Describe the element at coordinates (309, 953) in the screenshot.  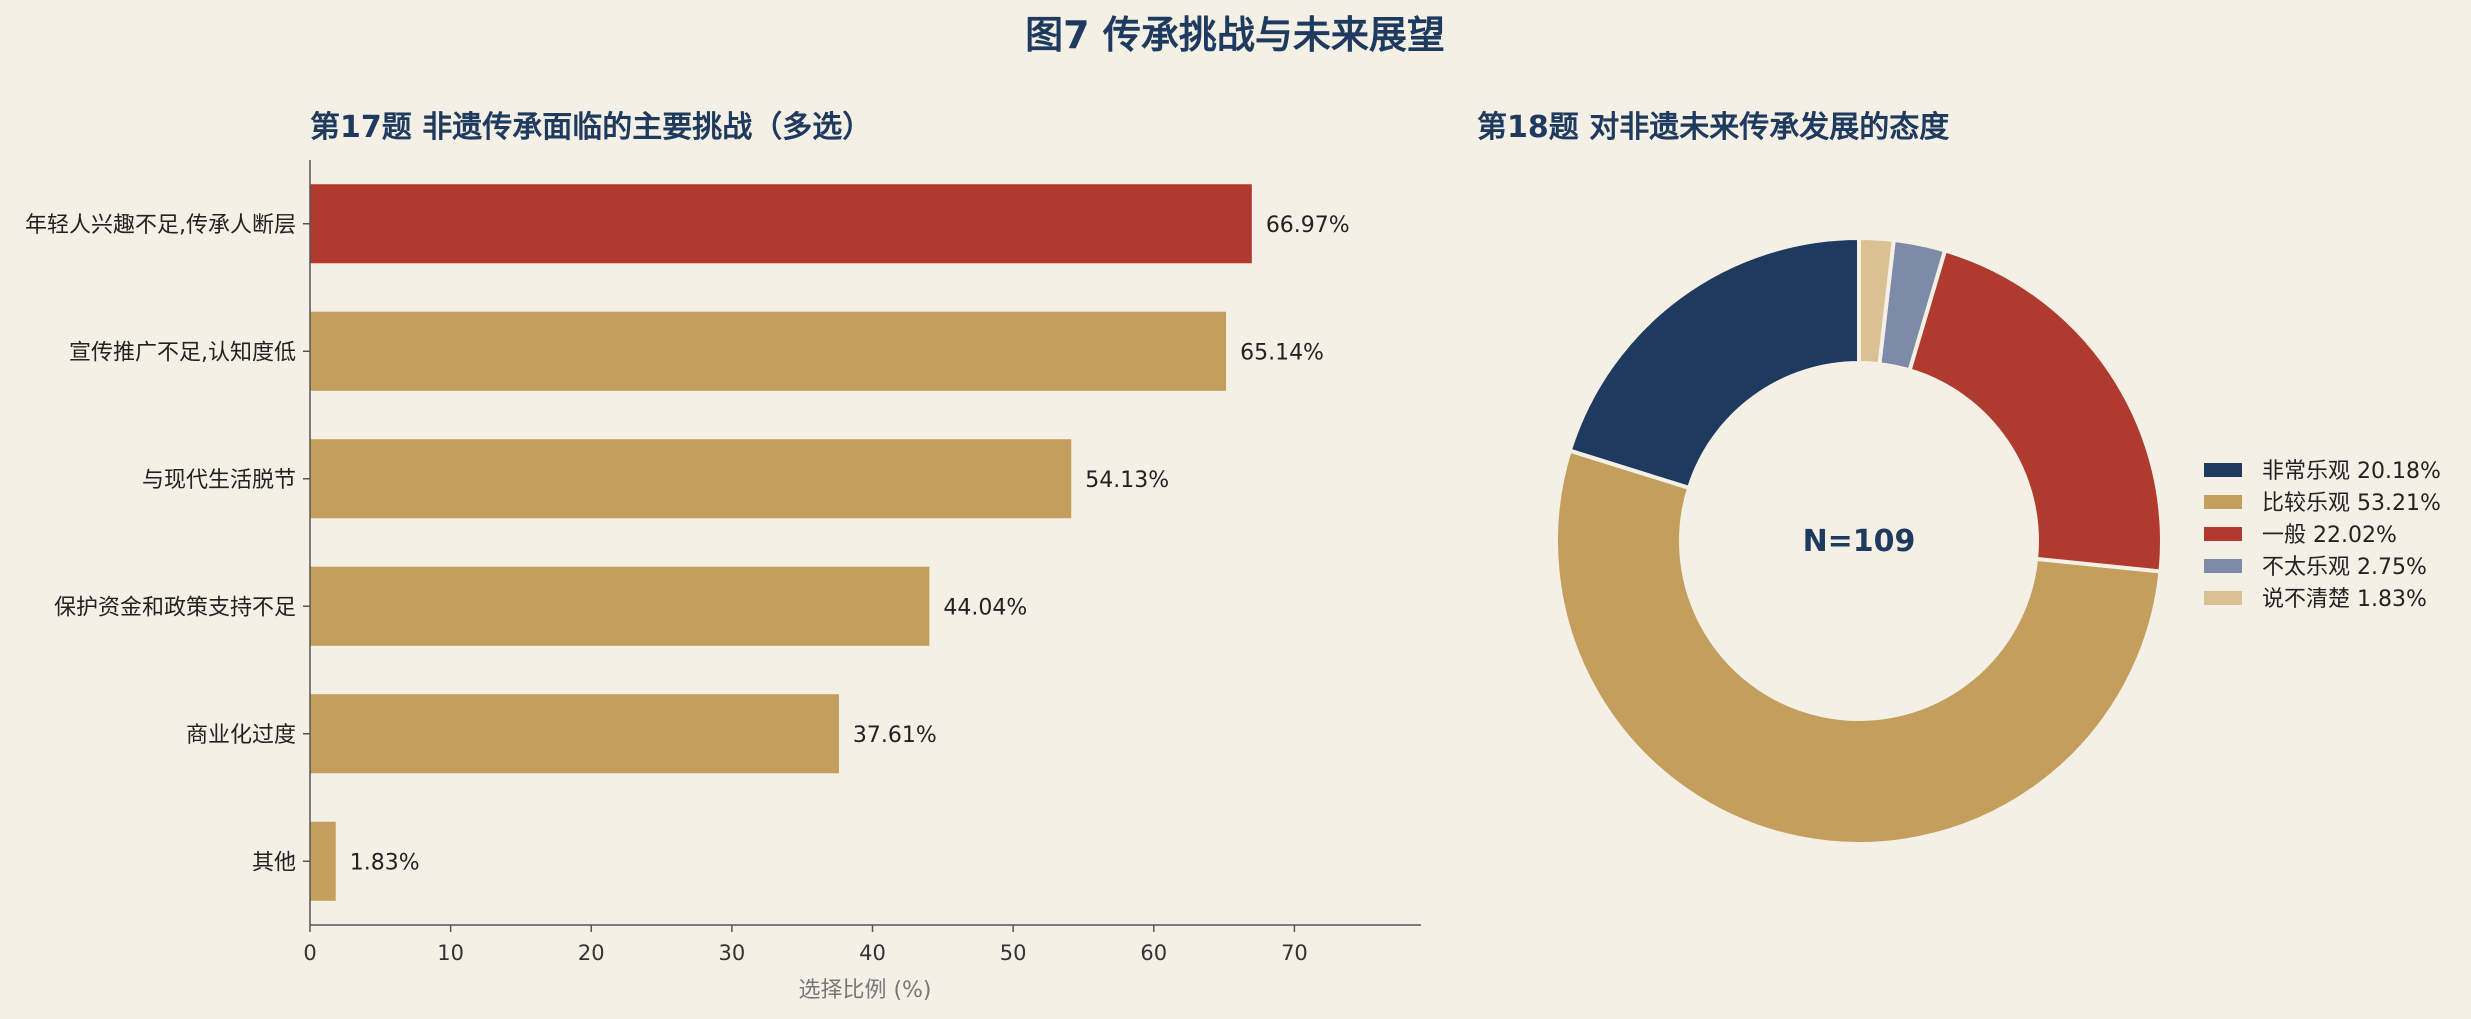
I see `x-tick-label: 0` at that location.